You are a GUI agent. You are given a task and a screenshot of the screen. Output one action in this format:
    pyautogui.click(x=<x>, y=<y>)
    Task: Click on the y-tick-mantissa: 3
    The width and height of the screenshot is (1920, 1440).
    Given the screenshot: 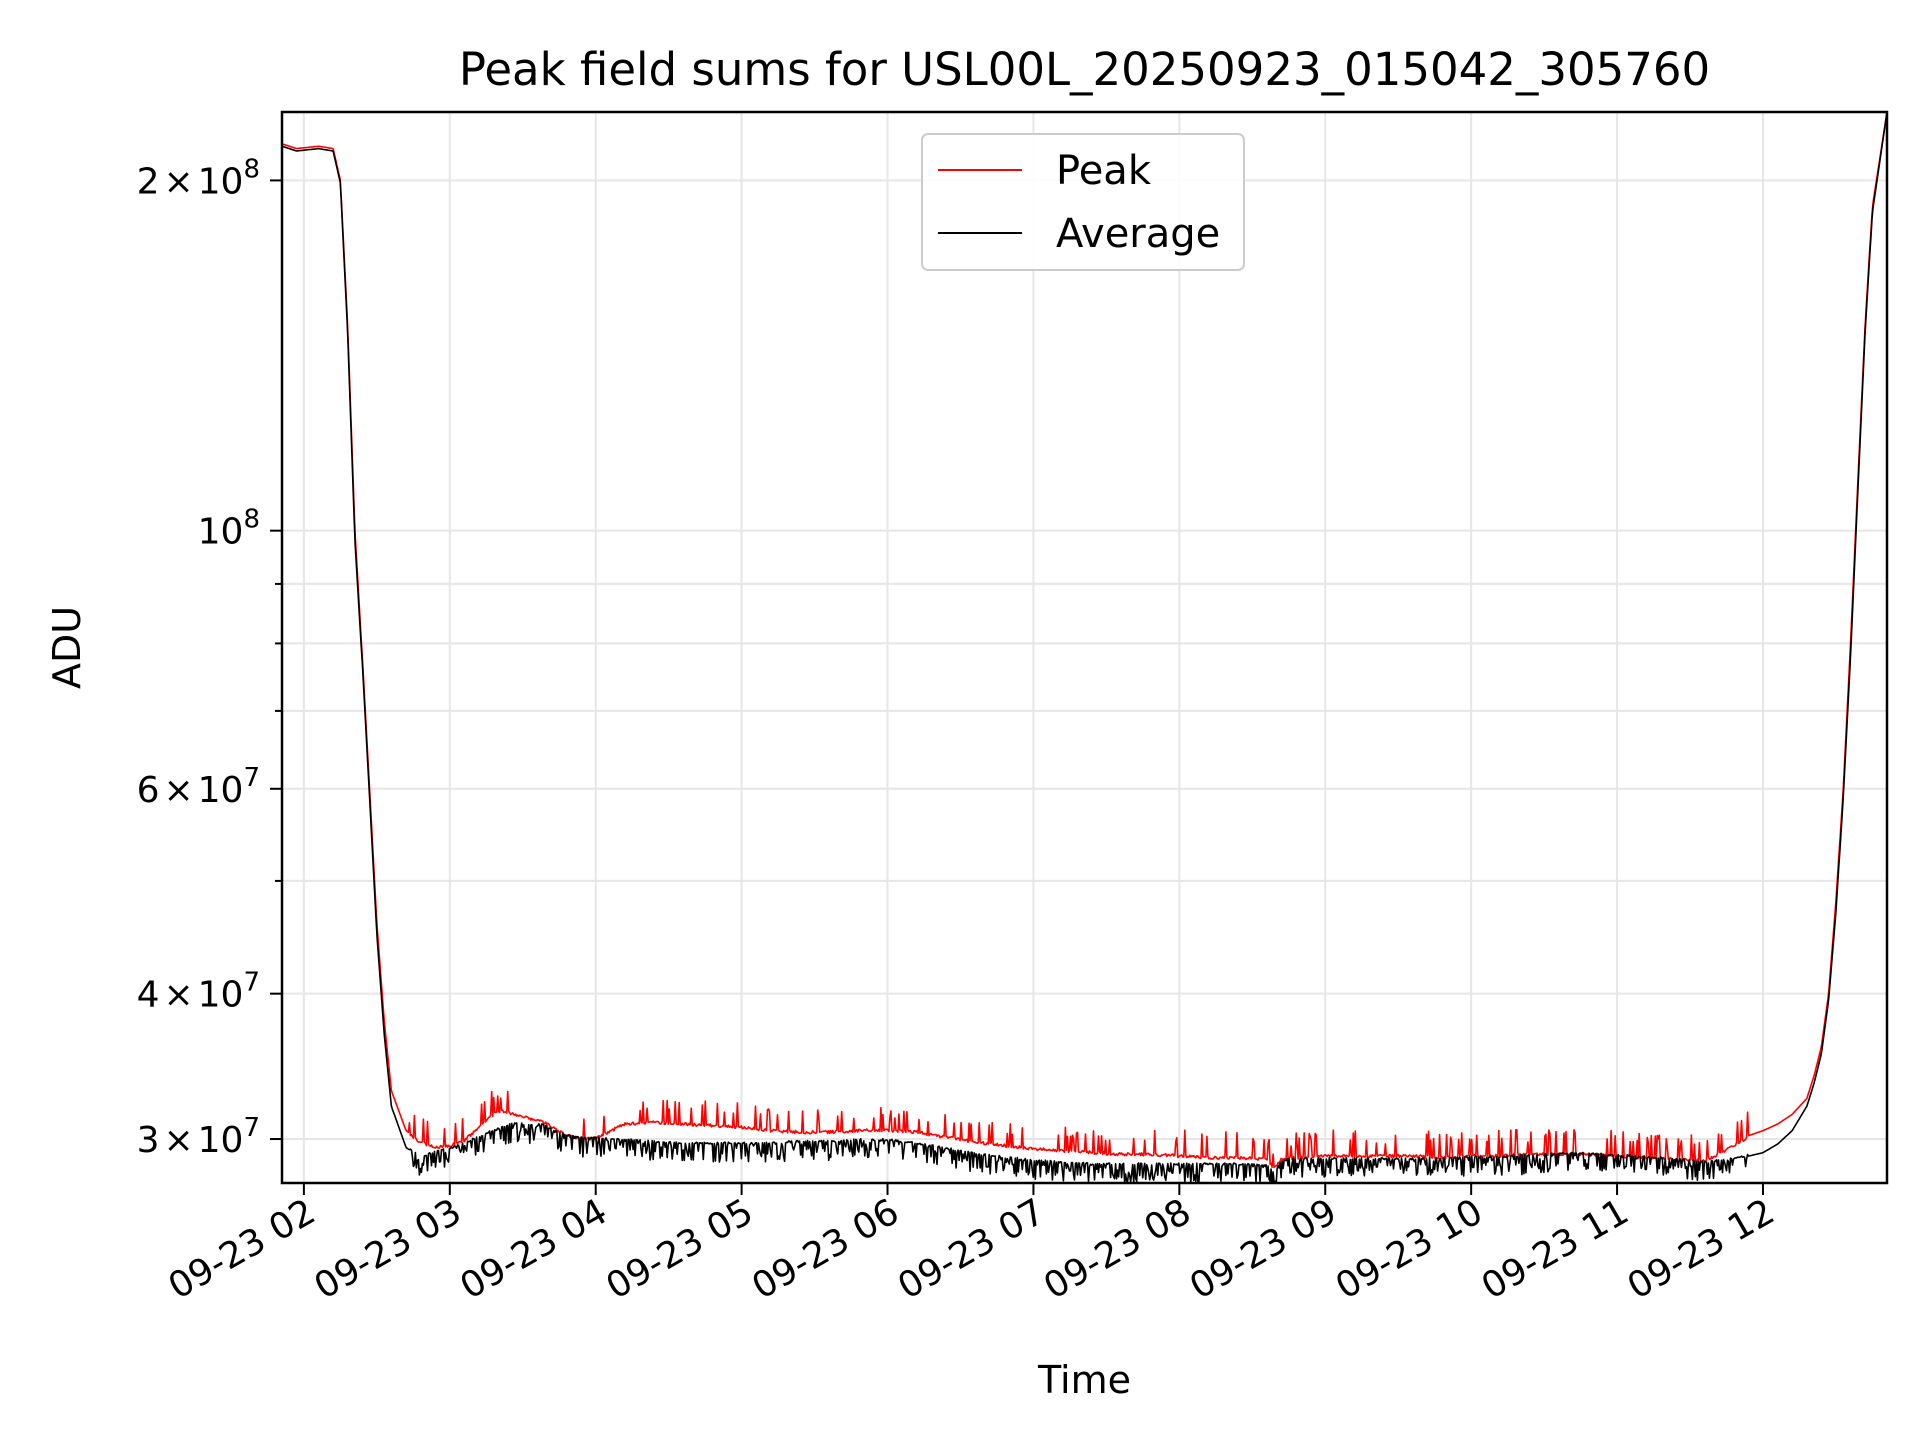 What is the action you would take?
    pyautogui.click(x=148, y=1140)
    